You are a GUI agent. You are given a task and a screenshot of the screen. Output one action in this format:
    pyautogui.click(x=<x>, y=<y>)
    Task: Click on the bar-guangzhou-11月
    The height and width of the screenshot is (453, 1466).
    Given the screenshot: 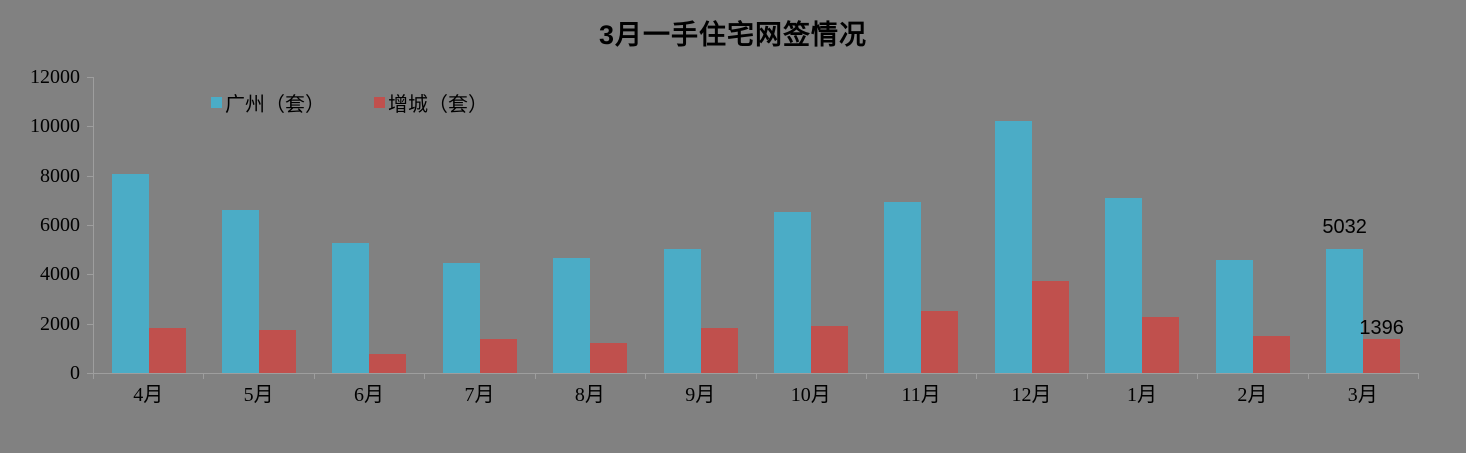 What is the action you would take?
    pyautogui.click(x=903, y=287)
    